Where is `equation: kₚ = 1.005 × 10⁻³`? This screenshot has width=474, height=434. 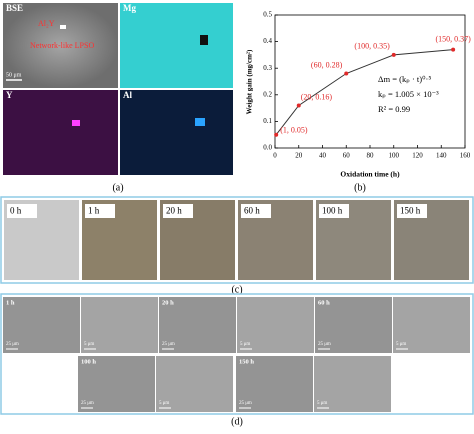
equation: kₚ = 1.005 × 10⁻³ is located at coordinates (408, 94).